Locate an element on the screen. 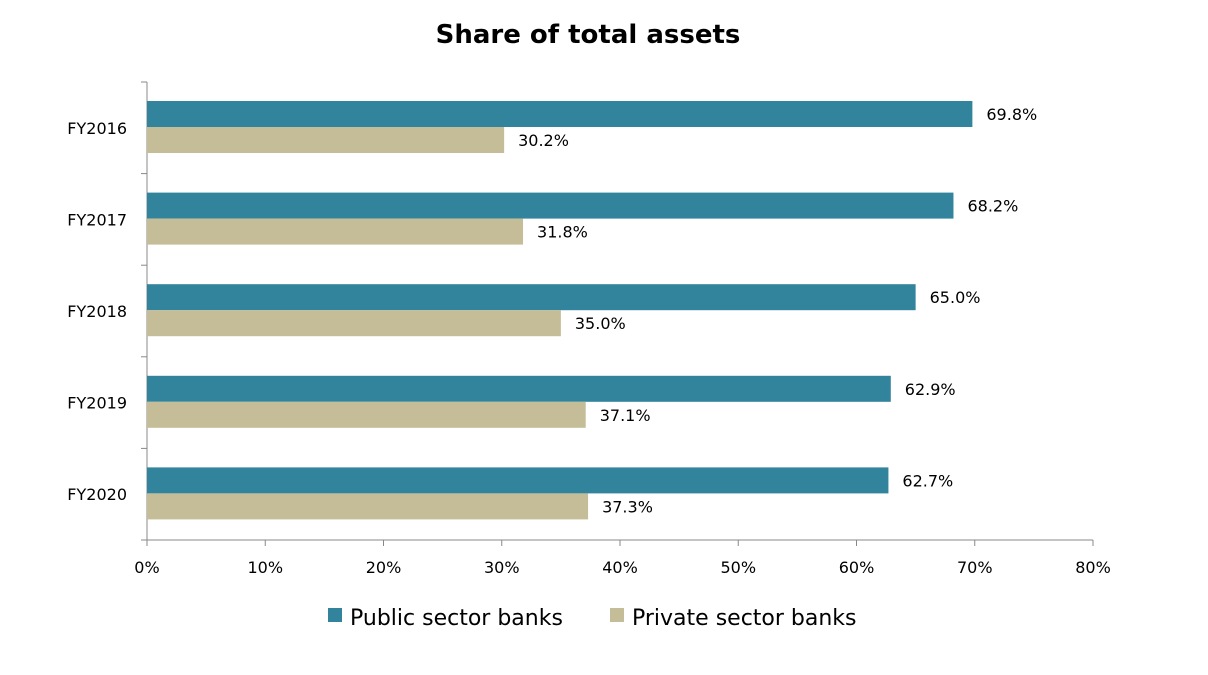 This screenshot has width=1208, height=675. data-label: 65.0% is located at coordinates (955, 297).